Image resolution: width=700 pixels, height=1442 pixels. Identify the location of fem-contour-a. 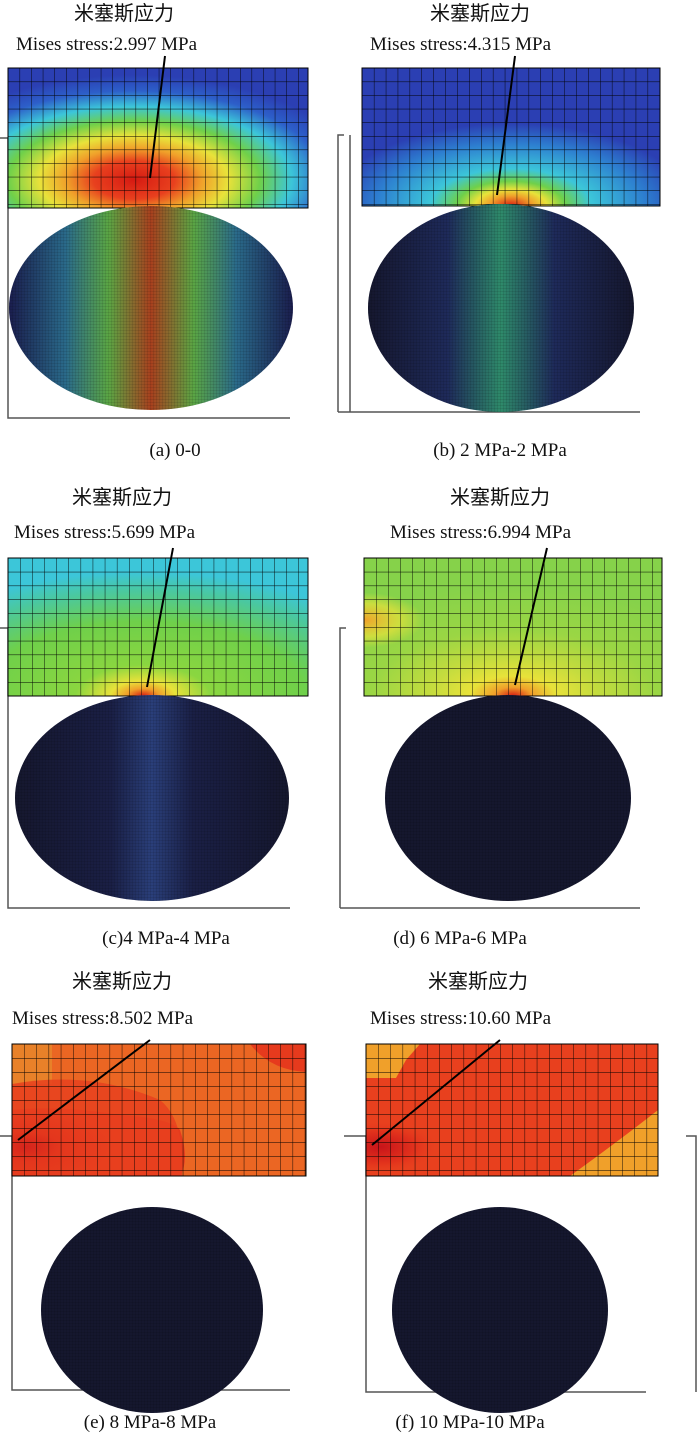
(154, 237).